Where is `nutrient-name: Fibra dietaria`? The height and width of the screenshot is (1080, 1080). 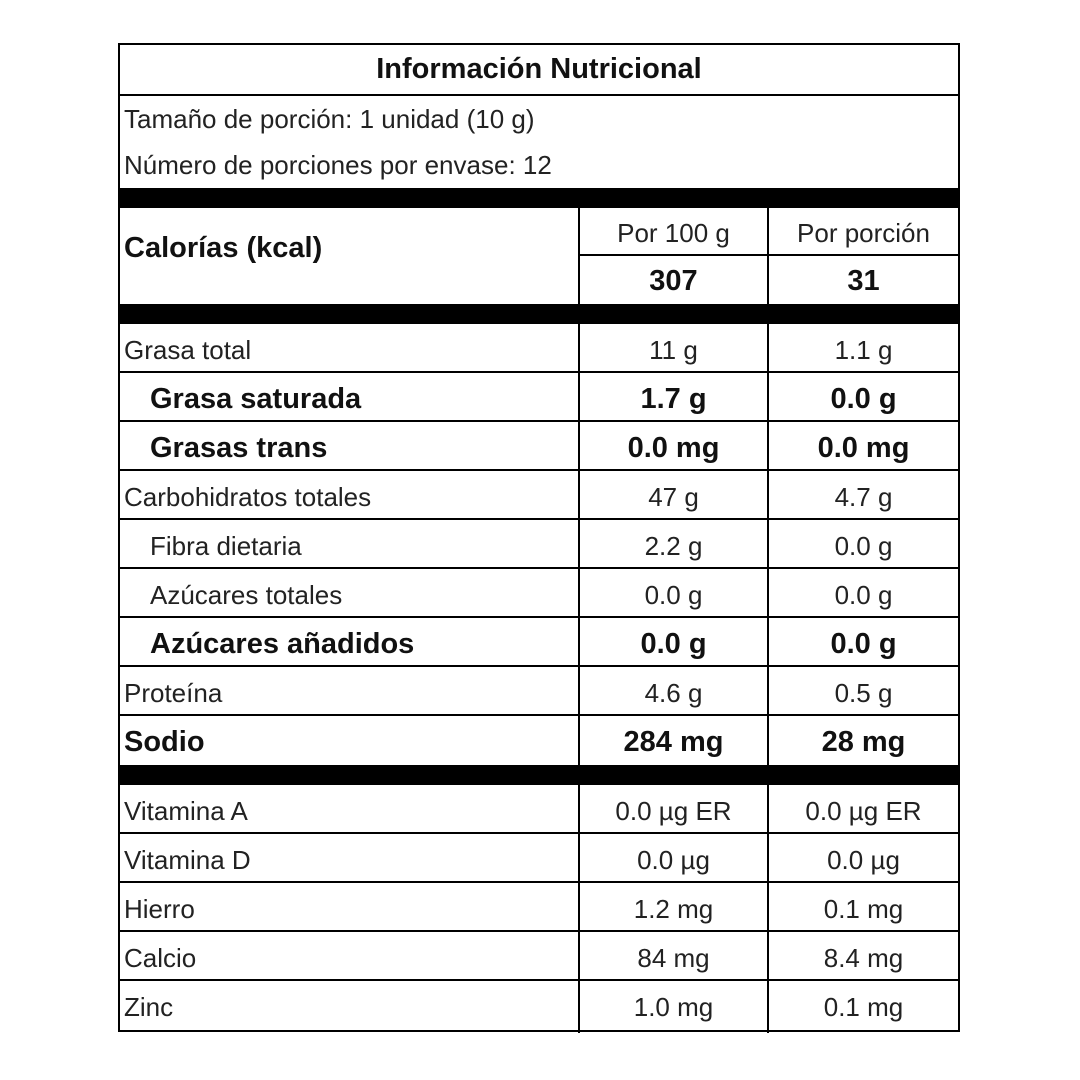 nutrient-name: Fibra dietaria is located at coordinates (226, 546).